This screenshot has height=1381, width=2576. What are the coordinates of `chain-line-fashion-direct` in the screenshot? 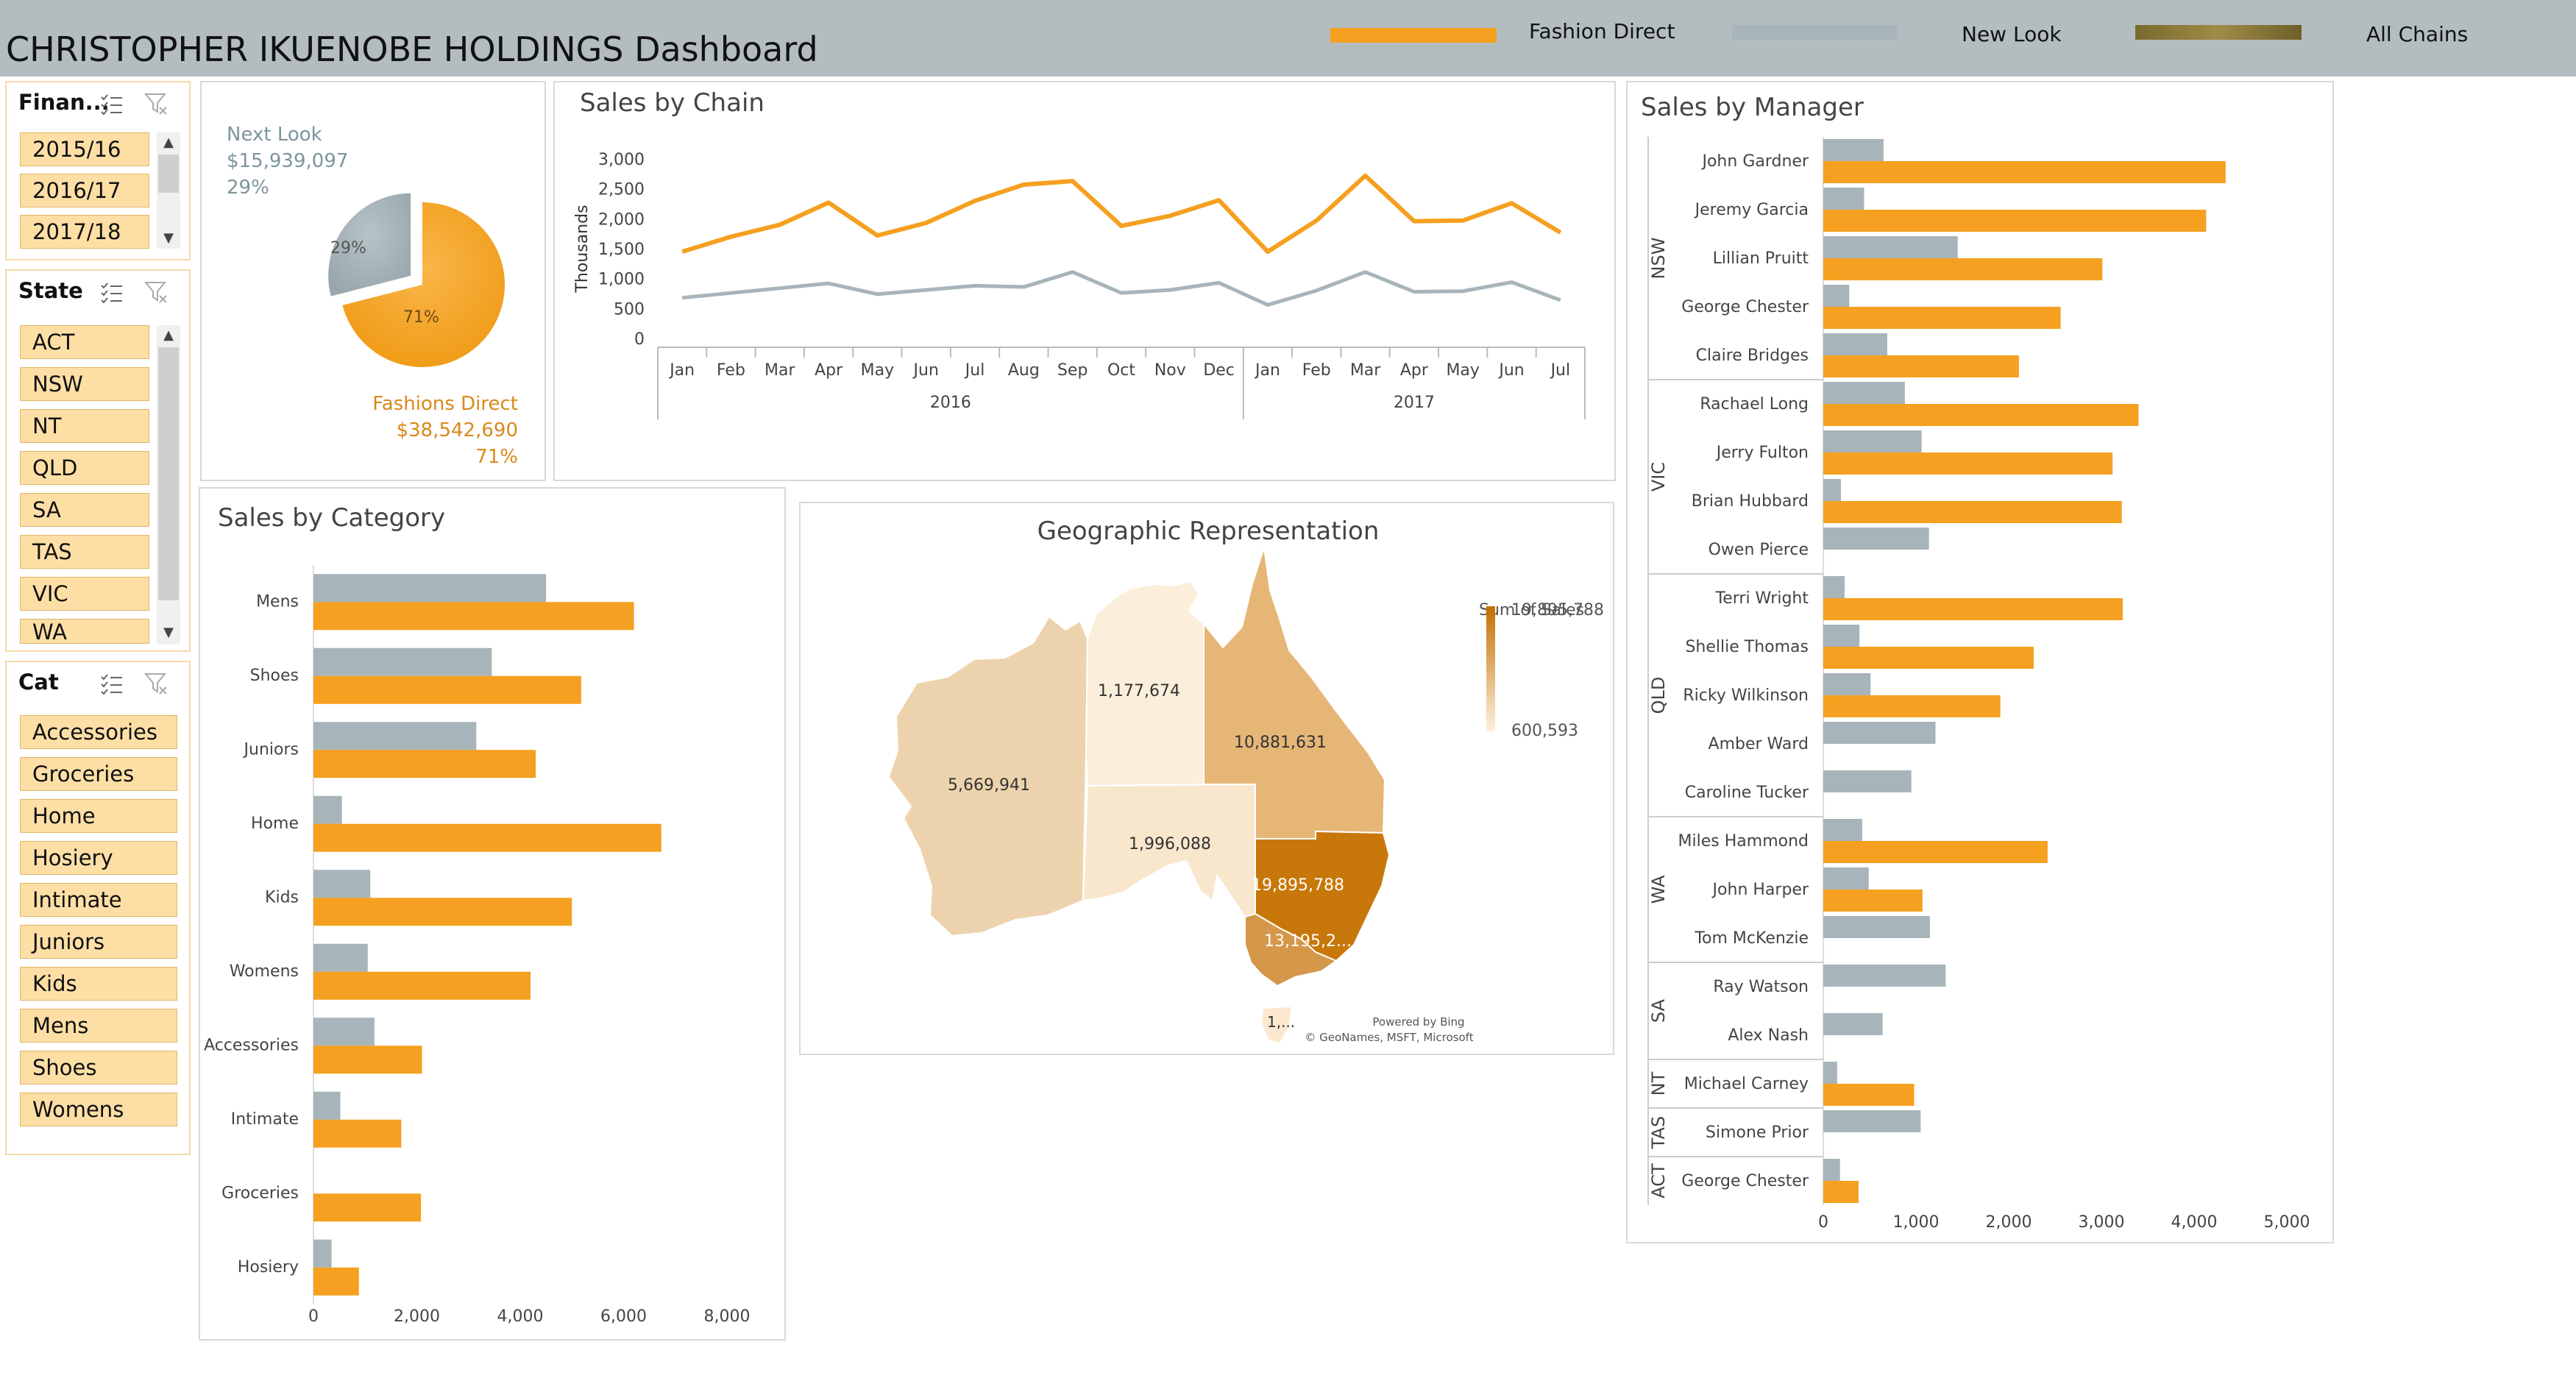 It's located at (1121, 214).